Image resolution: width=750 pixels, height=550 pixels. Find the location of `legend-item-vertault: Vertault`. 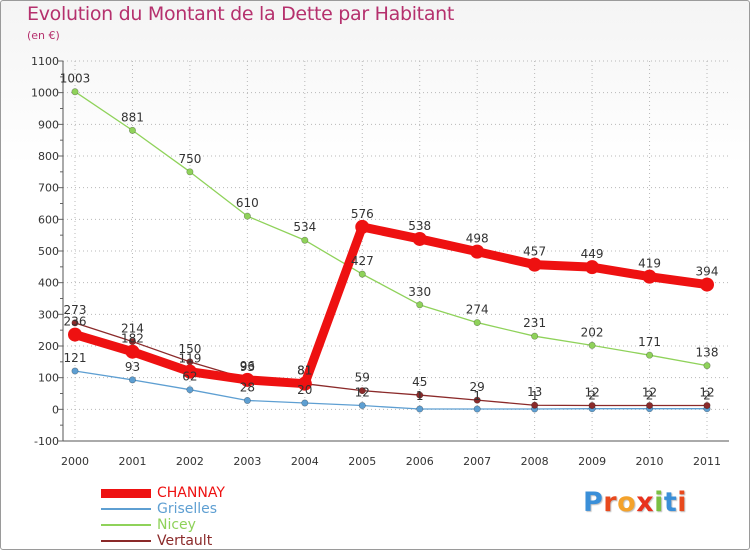

legend-item-vertault: Vertault is located at coordinates (201, 541).